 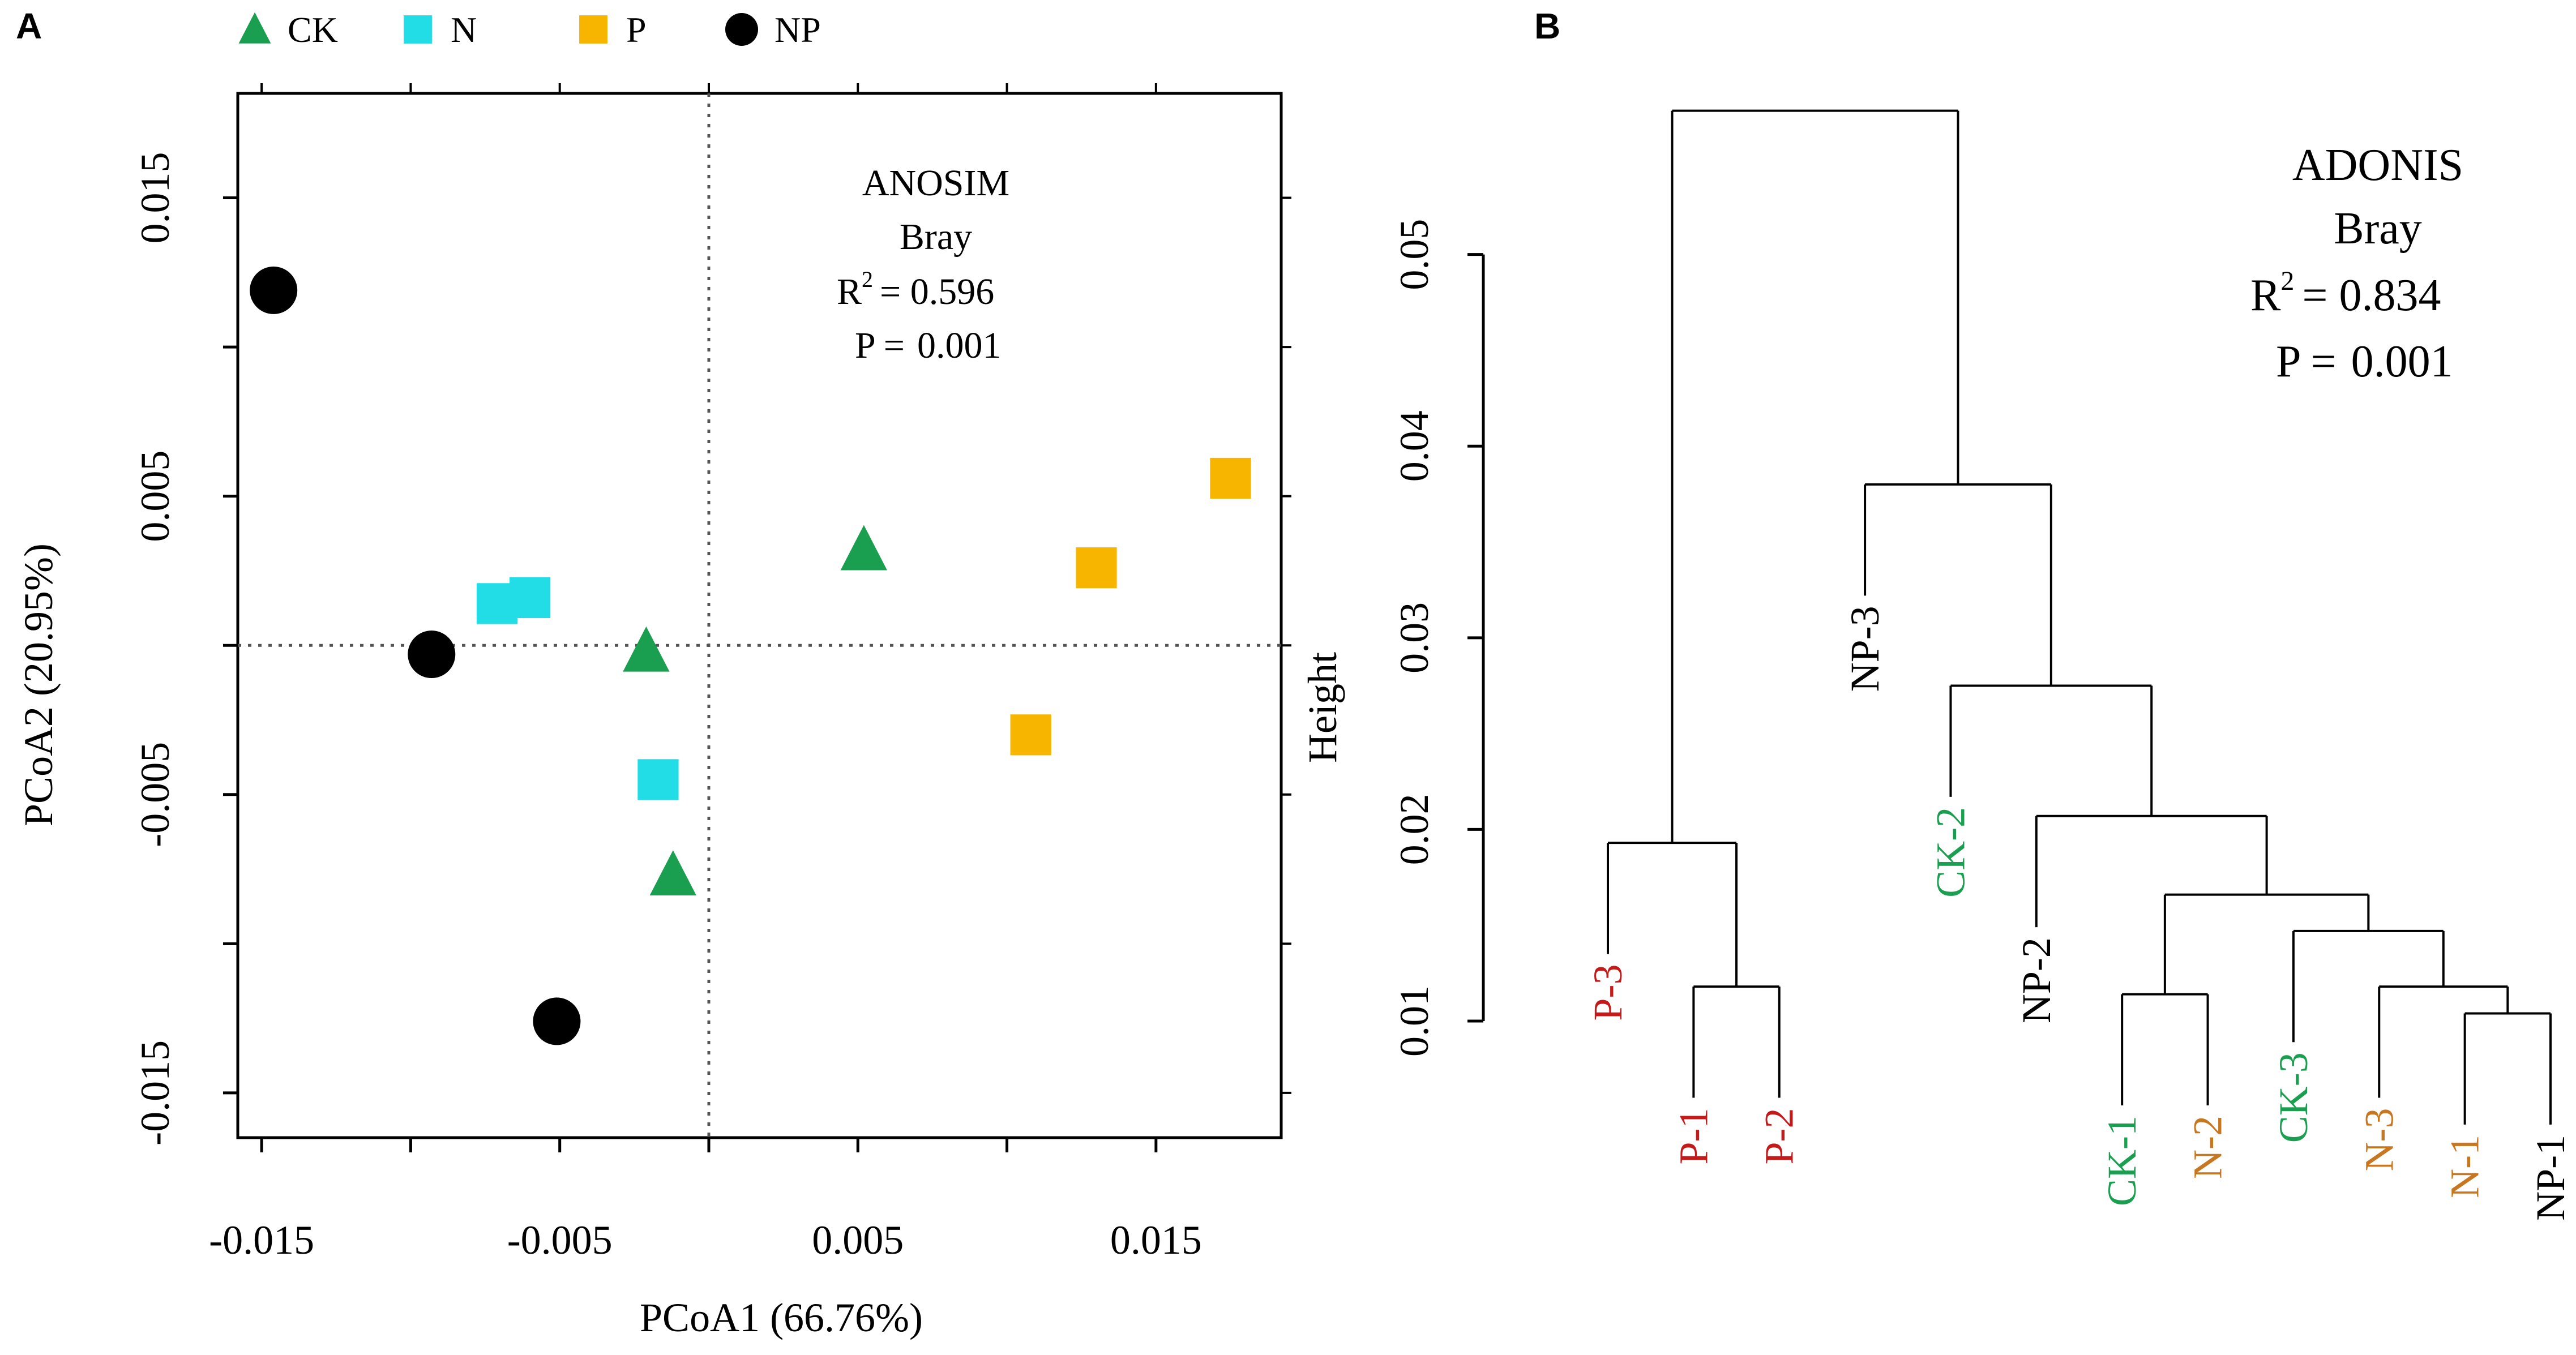 What do you see at coordinates (937, 291) in the screenshot?
I see `r2-value: = 0.596` at bounding box center [937, 291].